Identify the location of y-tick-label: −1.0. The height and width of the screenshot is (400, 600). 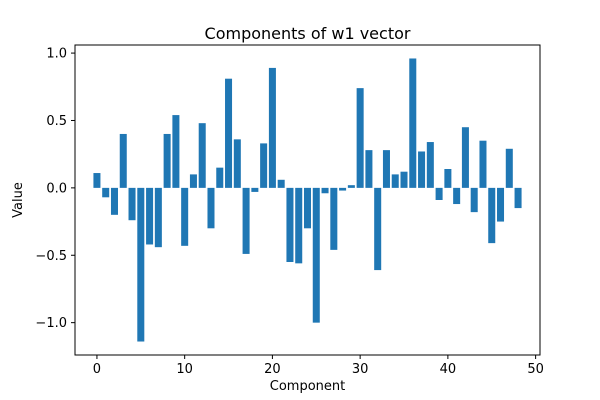
(51, 323).